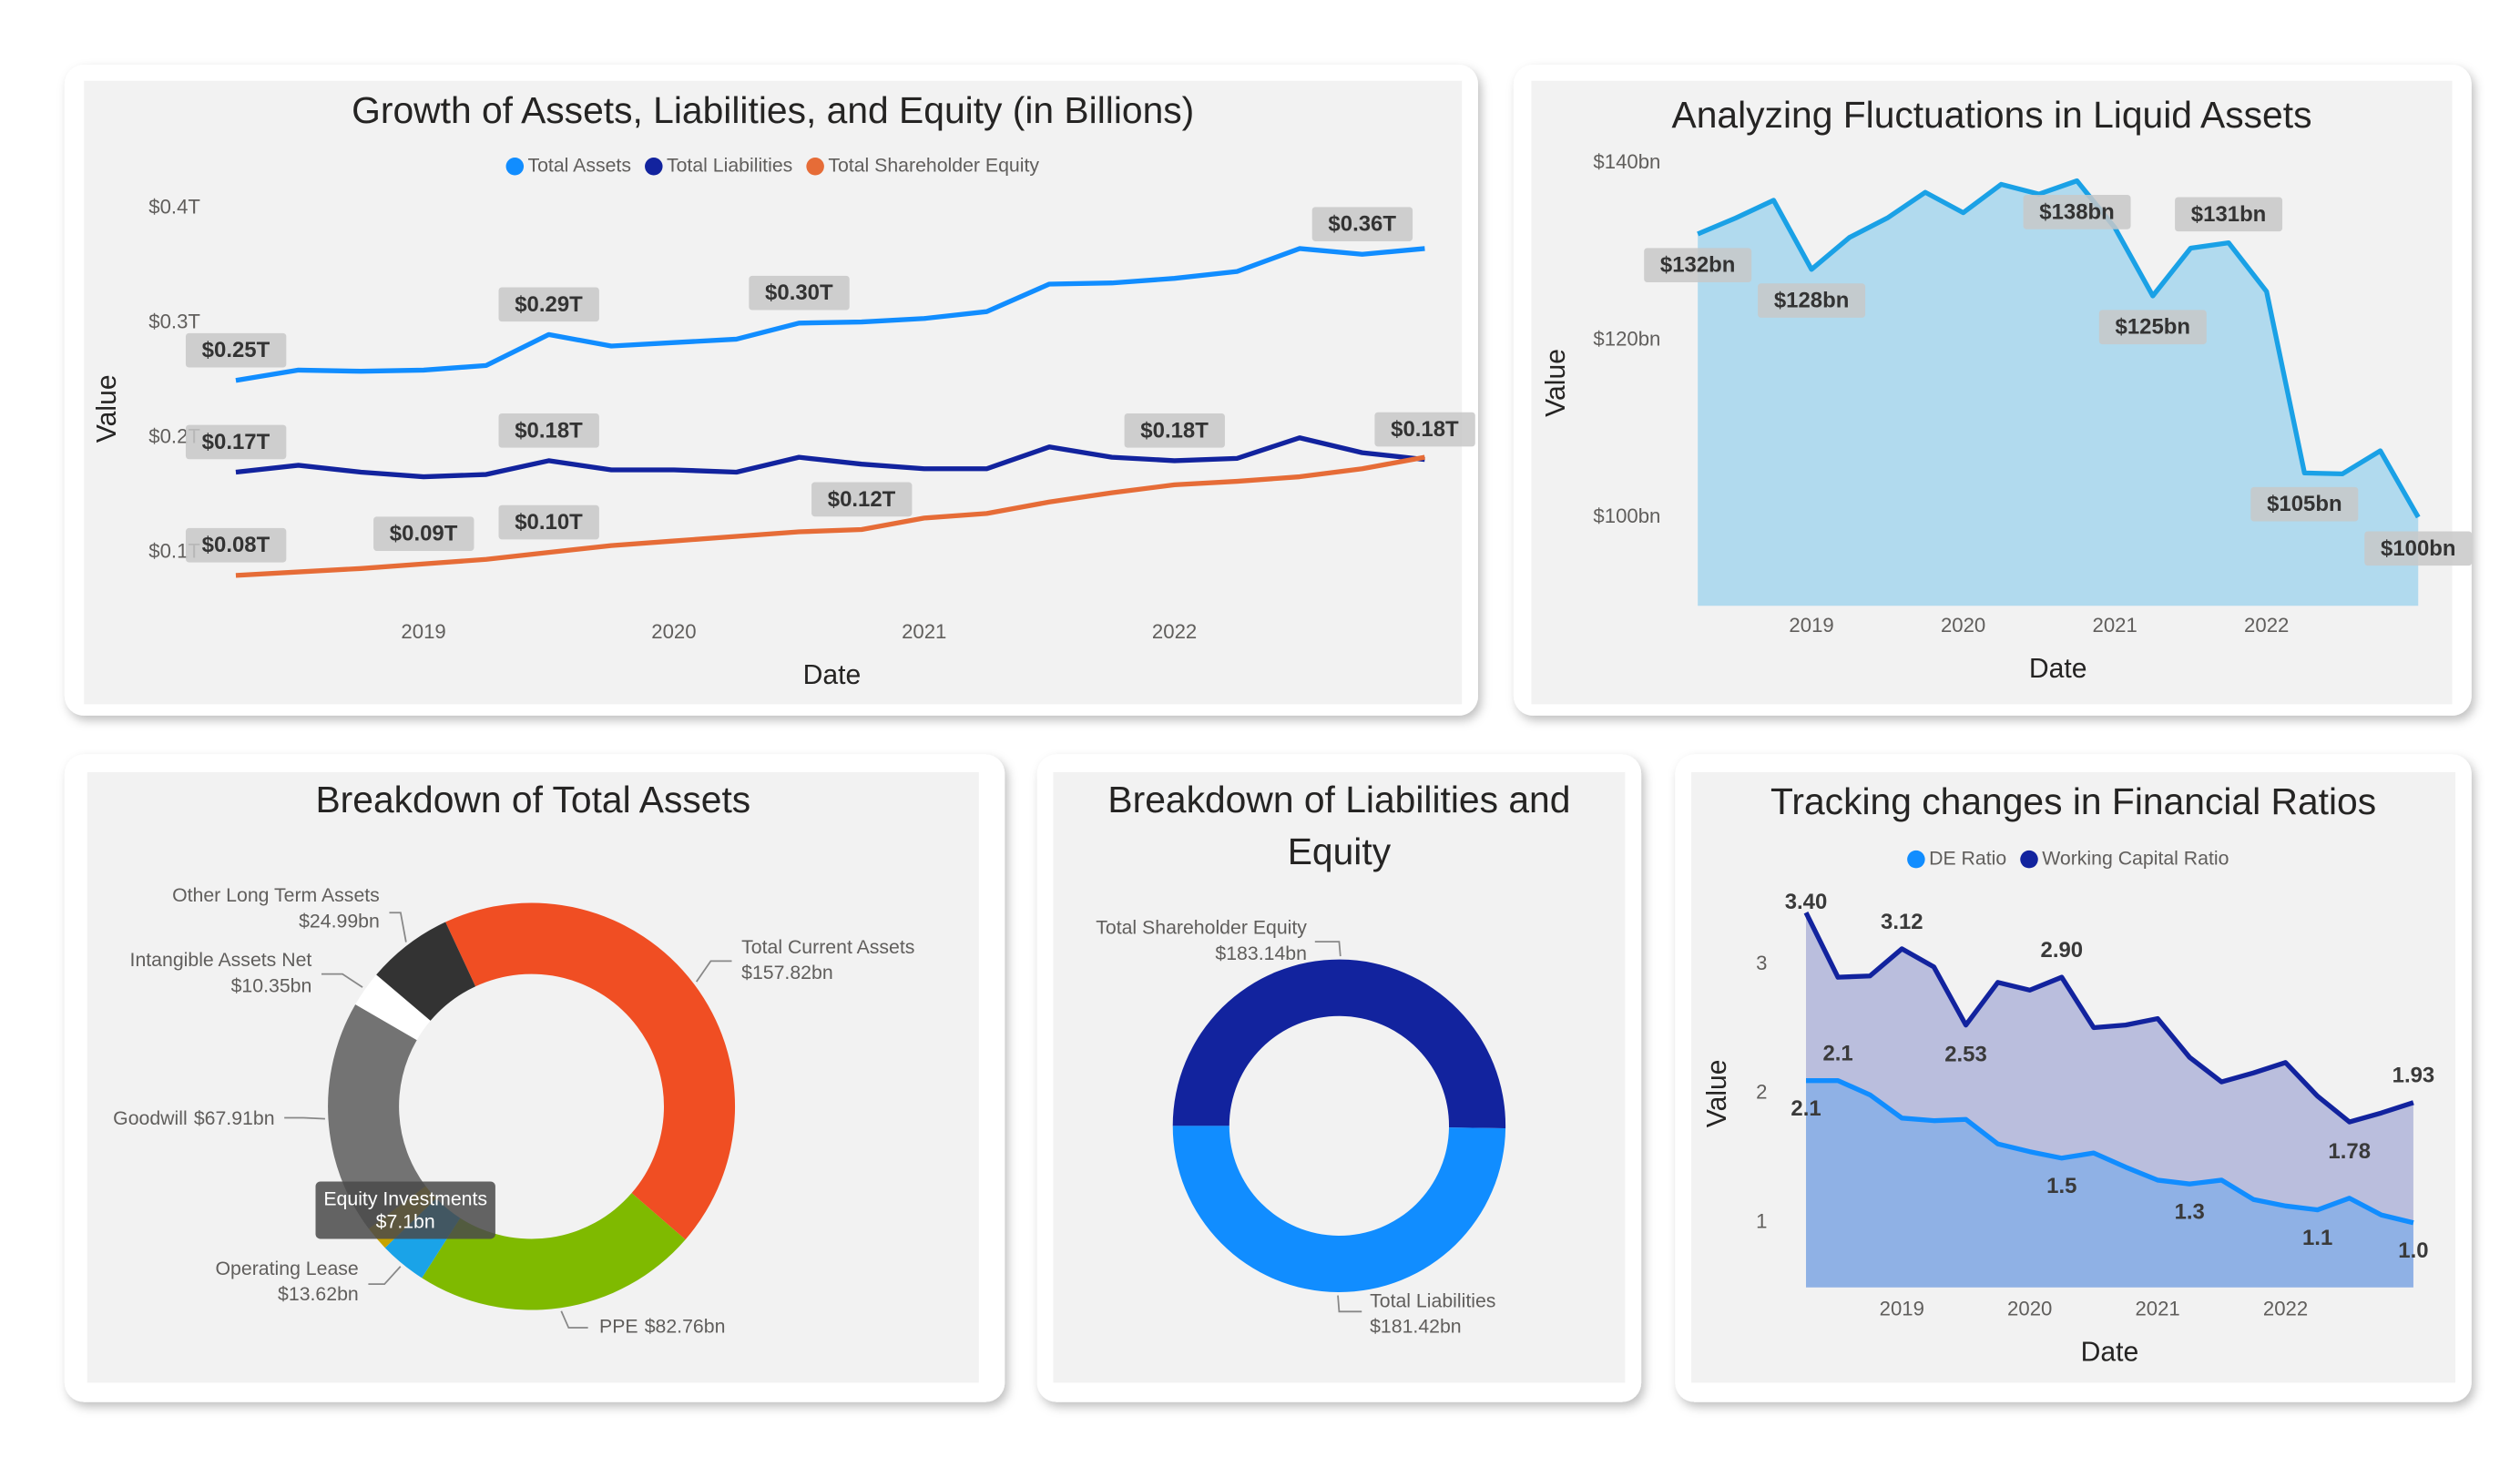 This screenshot has width=2520, height=1457. I want to click on slice-value: $157.82bn, so click(787, 972).